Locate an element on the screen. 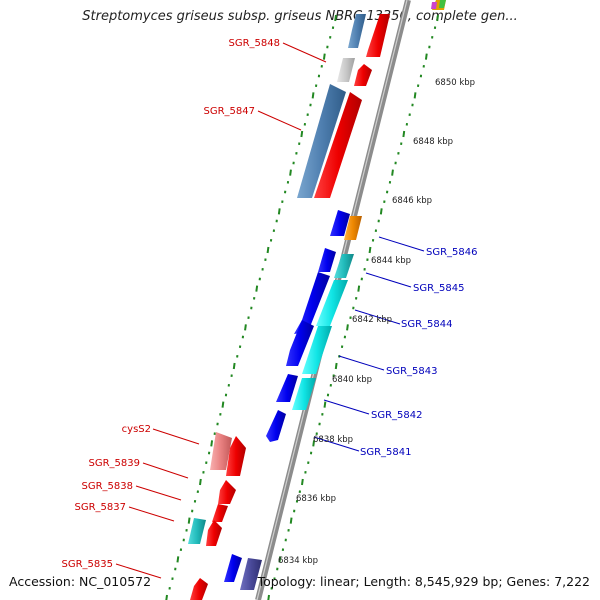 The height and width of the screenshot is (600, 600). gene-label-sgr-5841: SGR_5841 is located at coordinates (386, 452).